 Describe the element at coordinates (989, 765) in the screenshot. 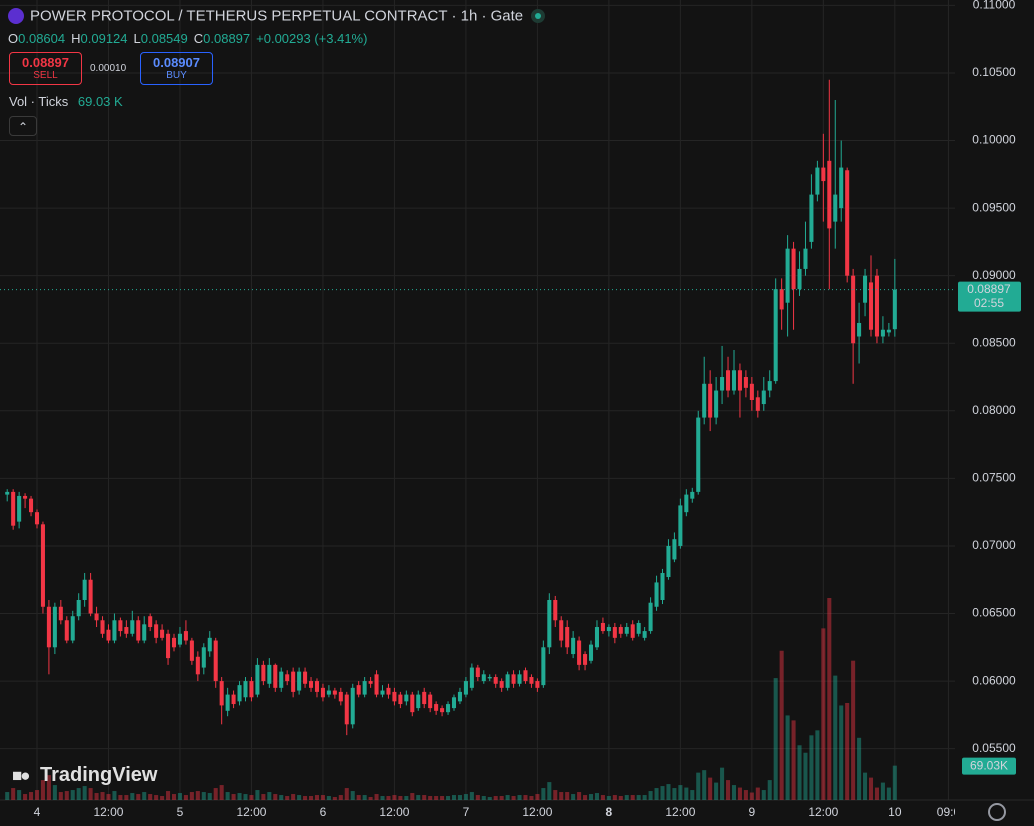

I see `volume-tag-value: 69.03K` at that location.